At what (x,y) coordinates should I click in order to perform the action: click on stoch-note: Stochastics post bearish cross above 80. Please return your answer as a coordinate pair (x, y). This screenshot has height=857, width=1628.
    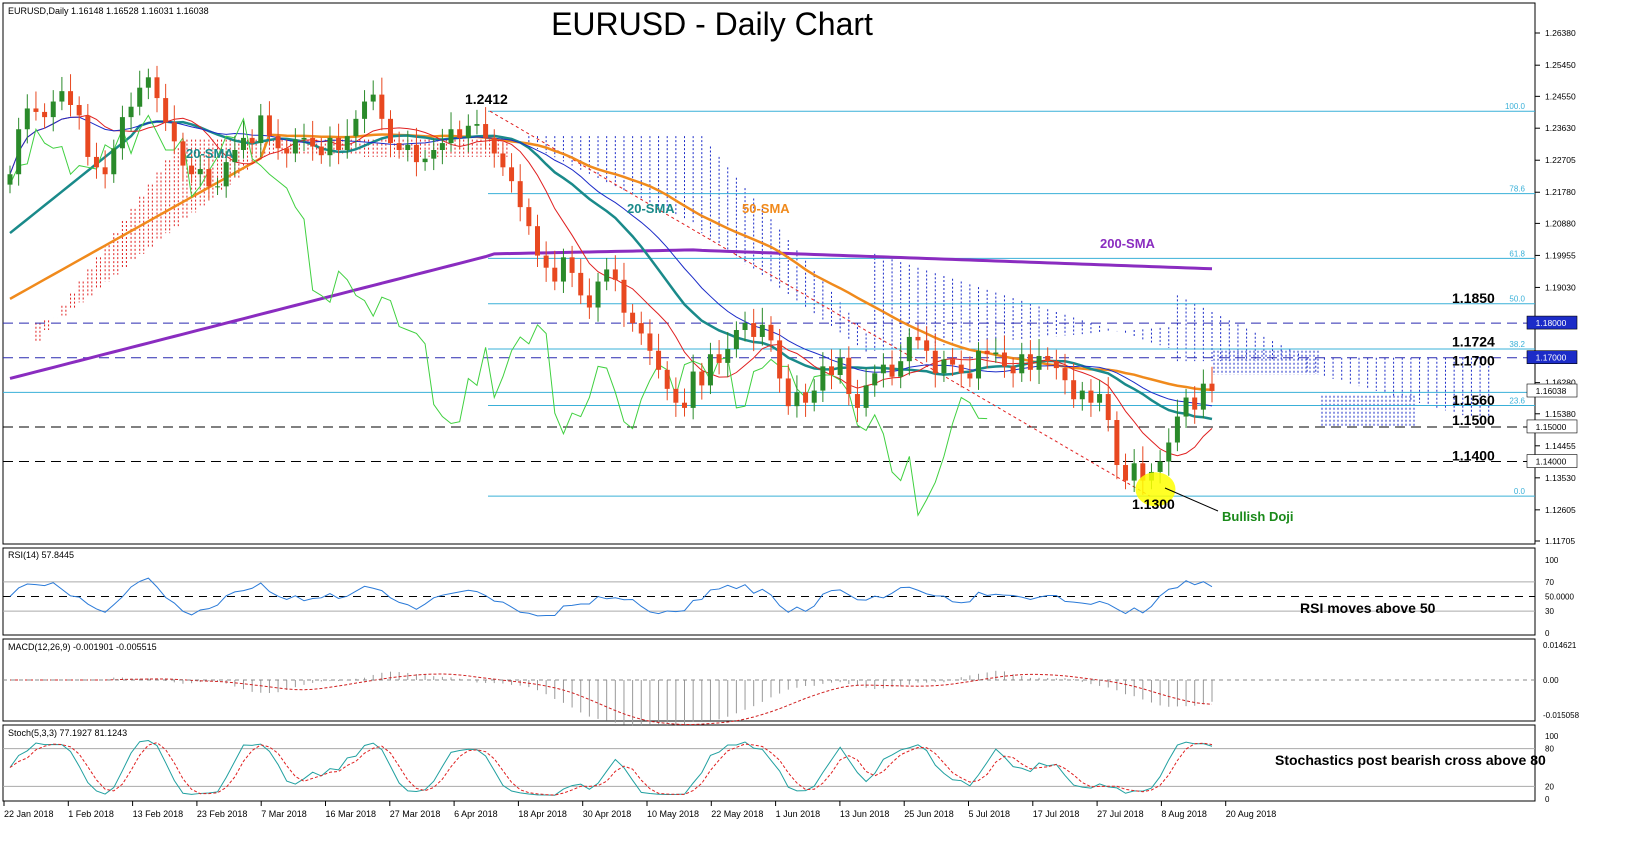
    Looking at the image, I should click on (1410, 760).